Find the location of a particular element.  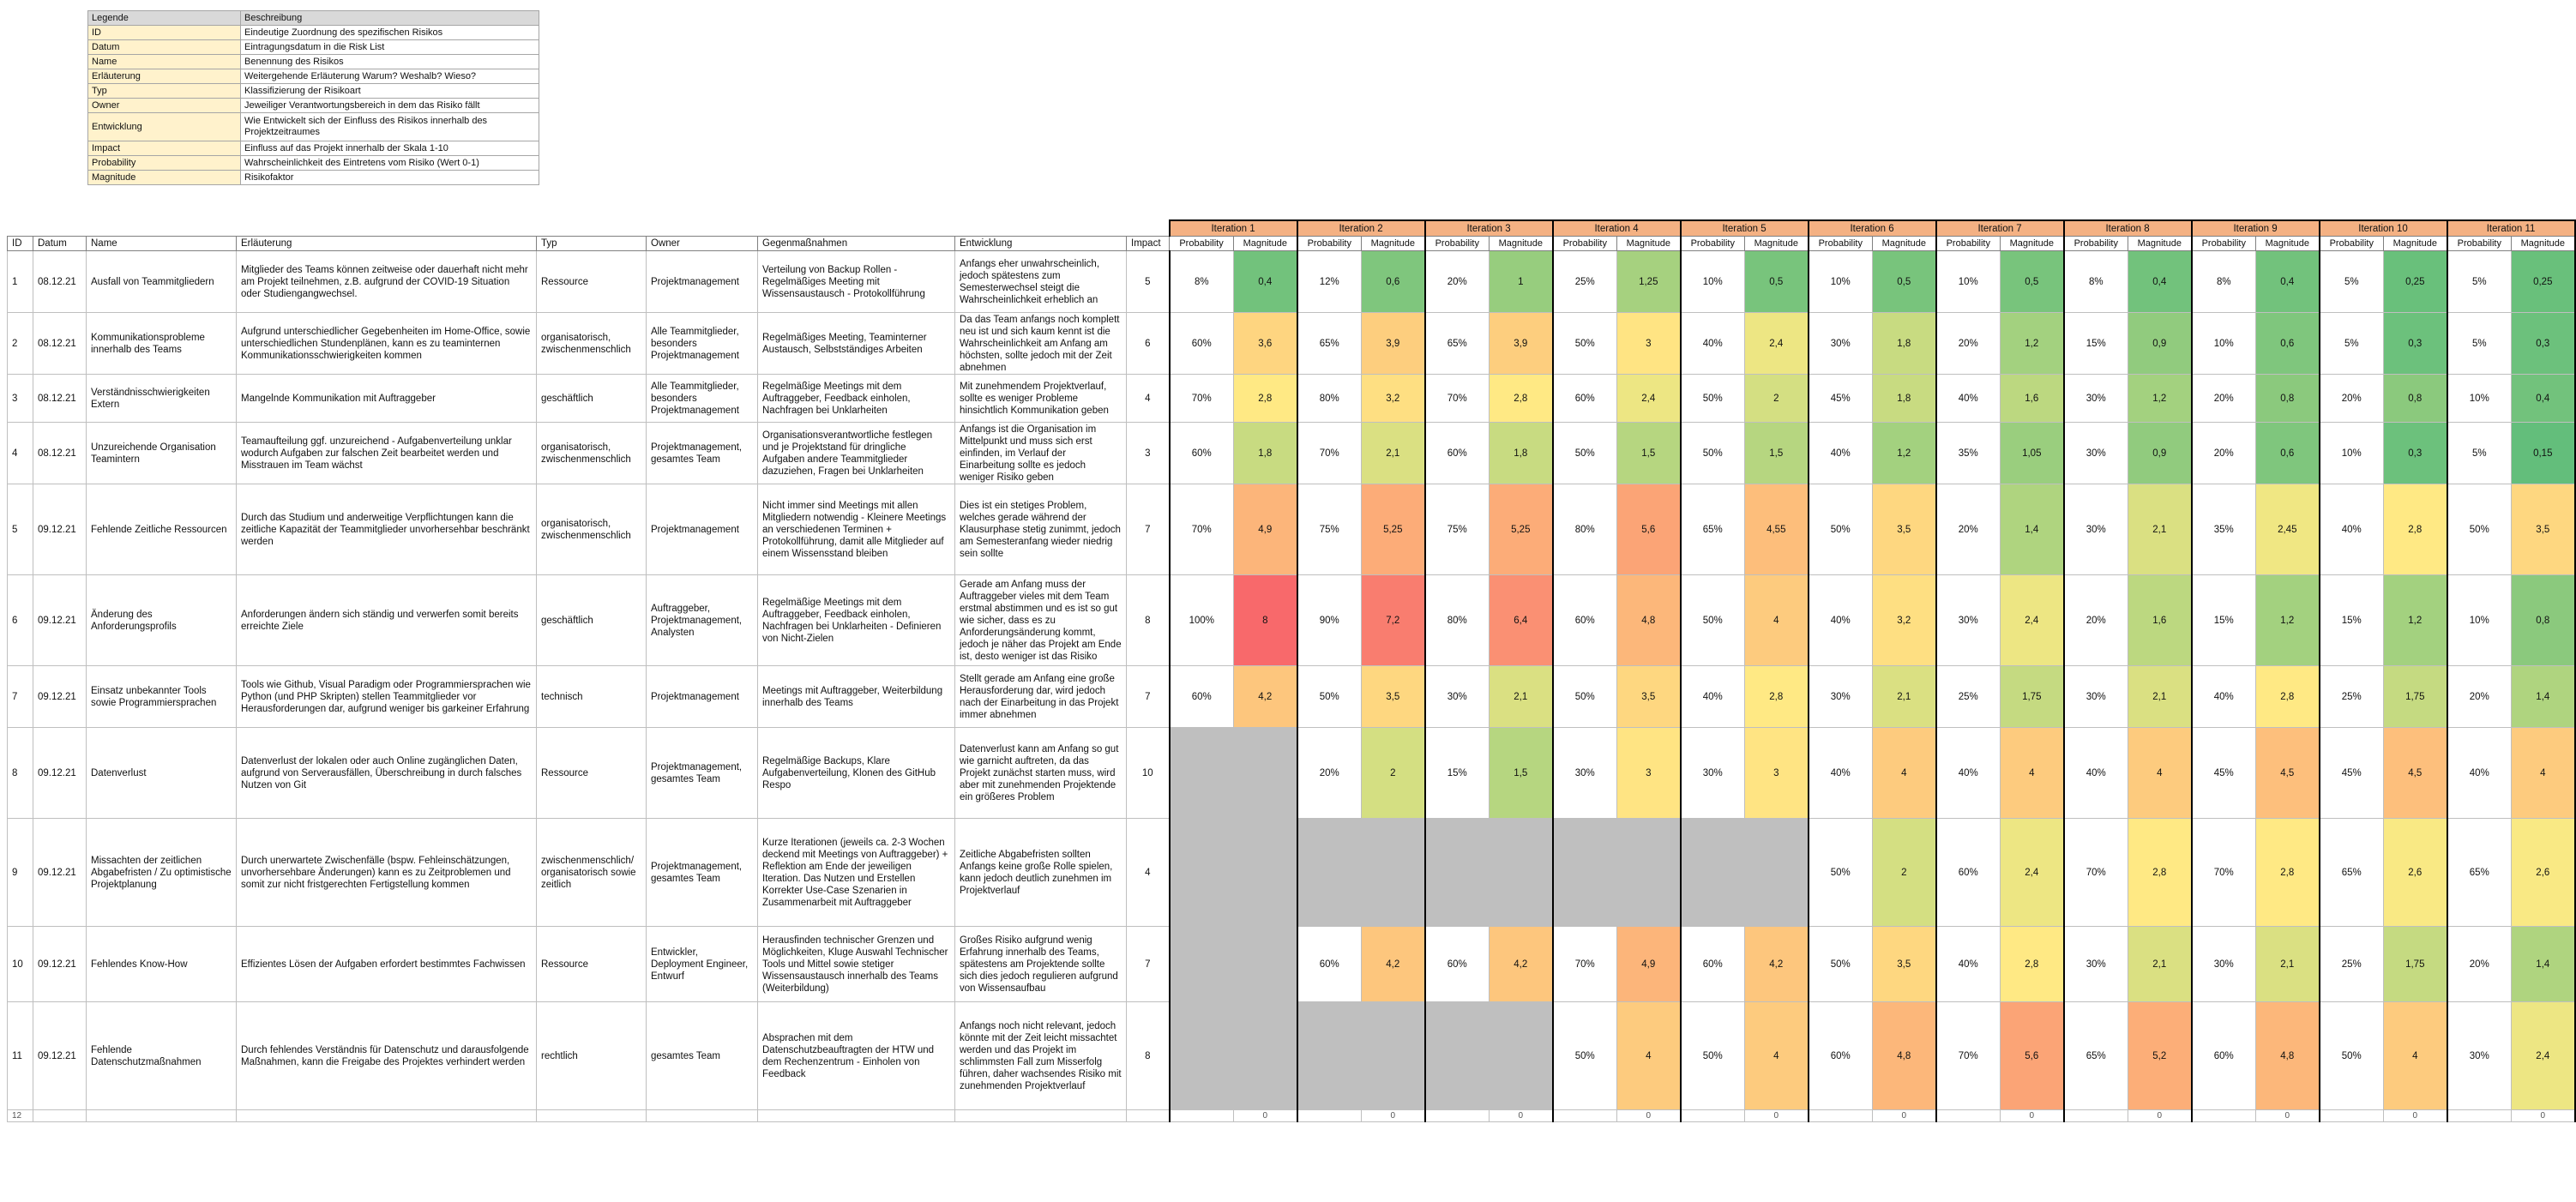

risk-name: Ausfall von Teammitgliedern is located at coordinates (161, 282).